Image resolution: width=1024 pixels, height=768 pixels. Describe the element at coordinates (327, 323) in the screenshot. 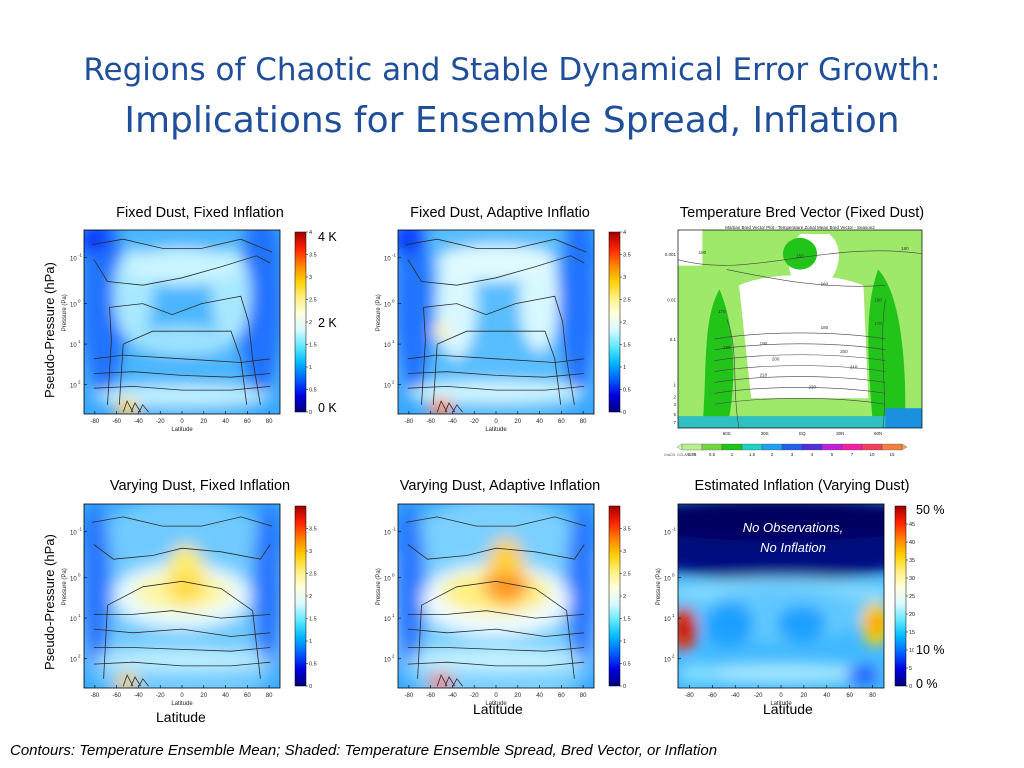

I see `colorbar-label-2k: 2 K` at that location.